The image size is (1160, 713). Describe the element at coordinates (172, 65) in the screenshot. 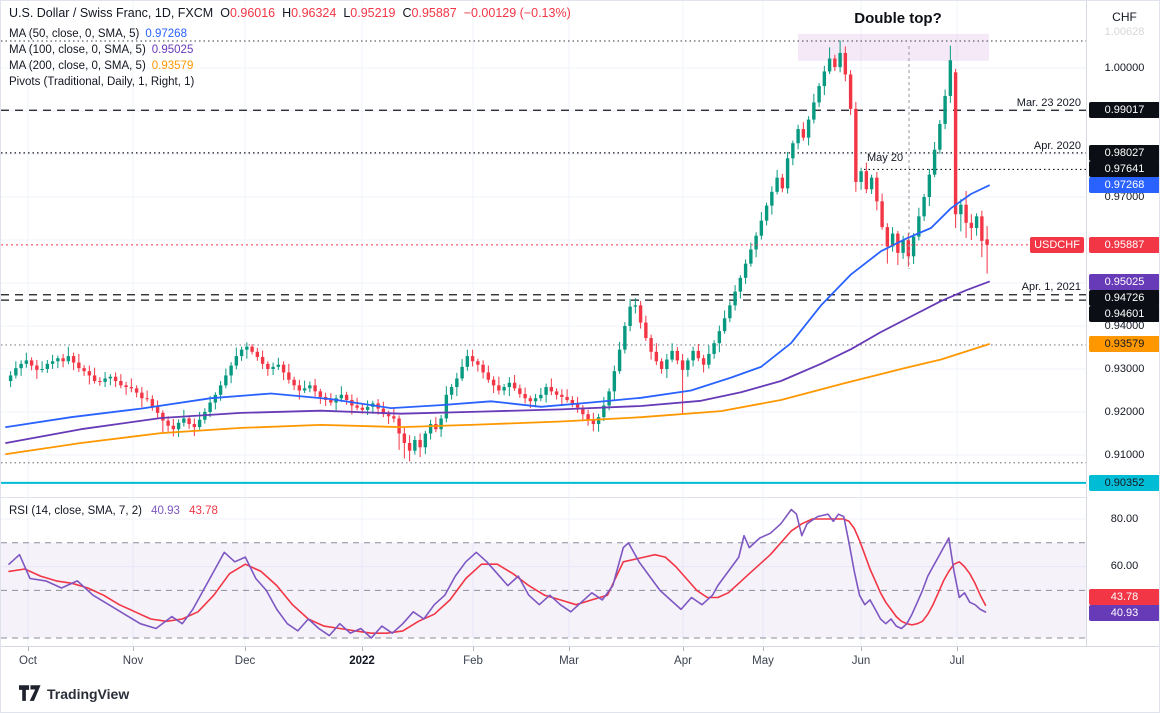

I see `indicator-value: 0.93579` at that location.